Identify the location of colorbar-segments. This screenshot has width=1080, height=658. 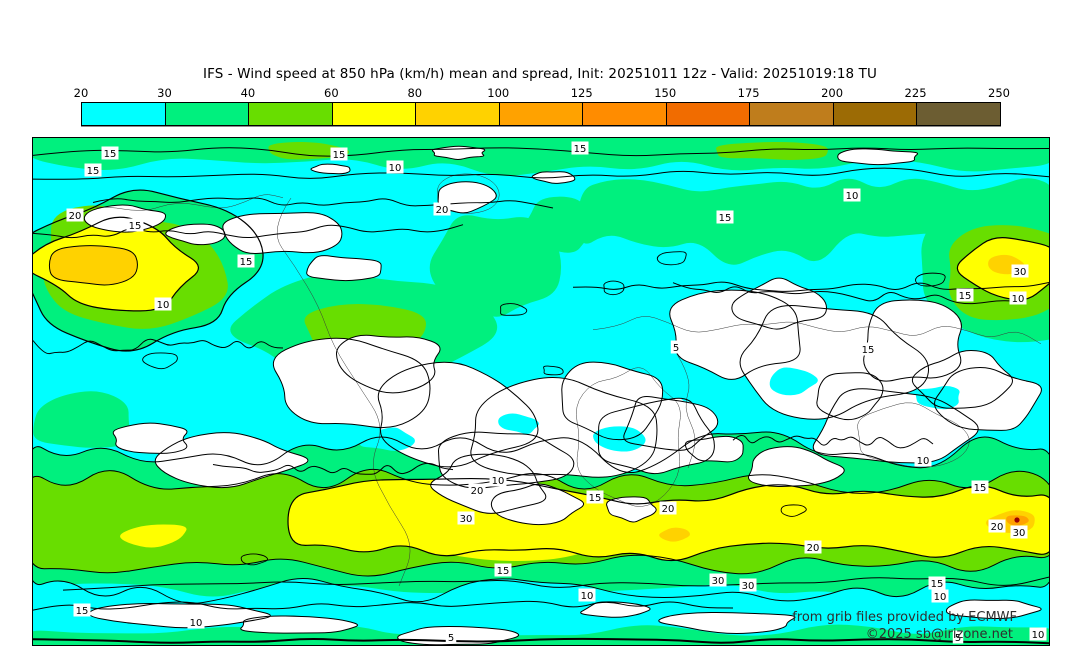
(541, 114).